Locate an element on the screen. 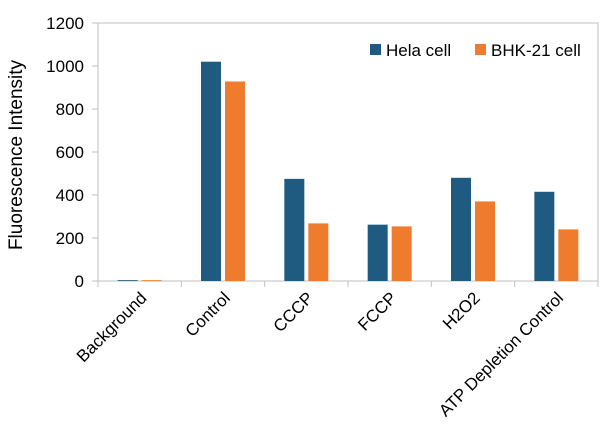  y-axis: 0 200 400 600 800 1000 1200 is located at coordinates (72, 152).